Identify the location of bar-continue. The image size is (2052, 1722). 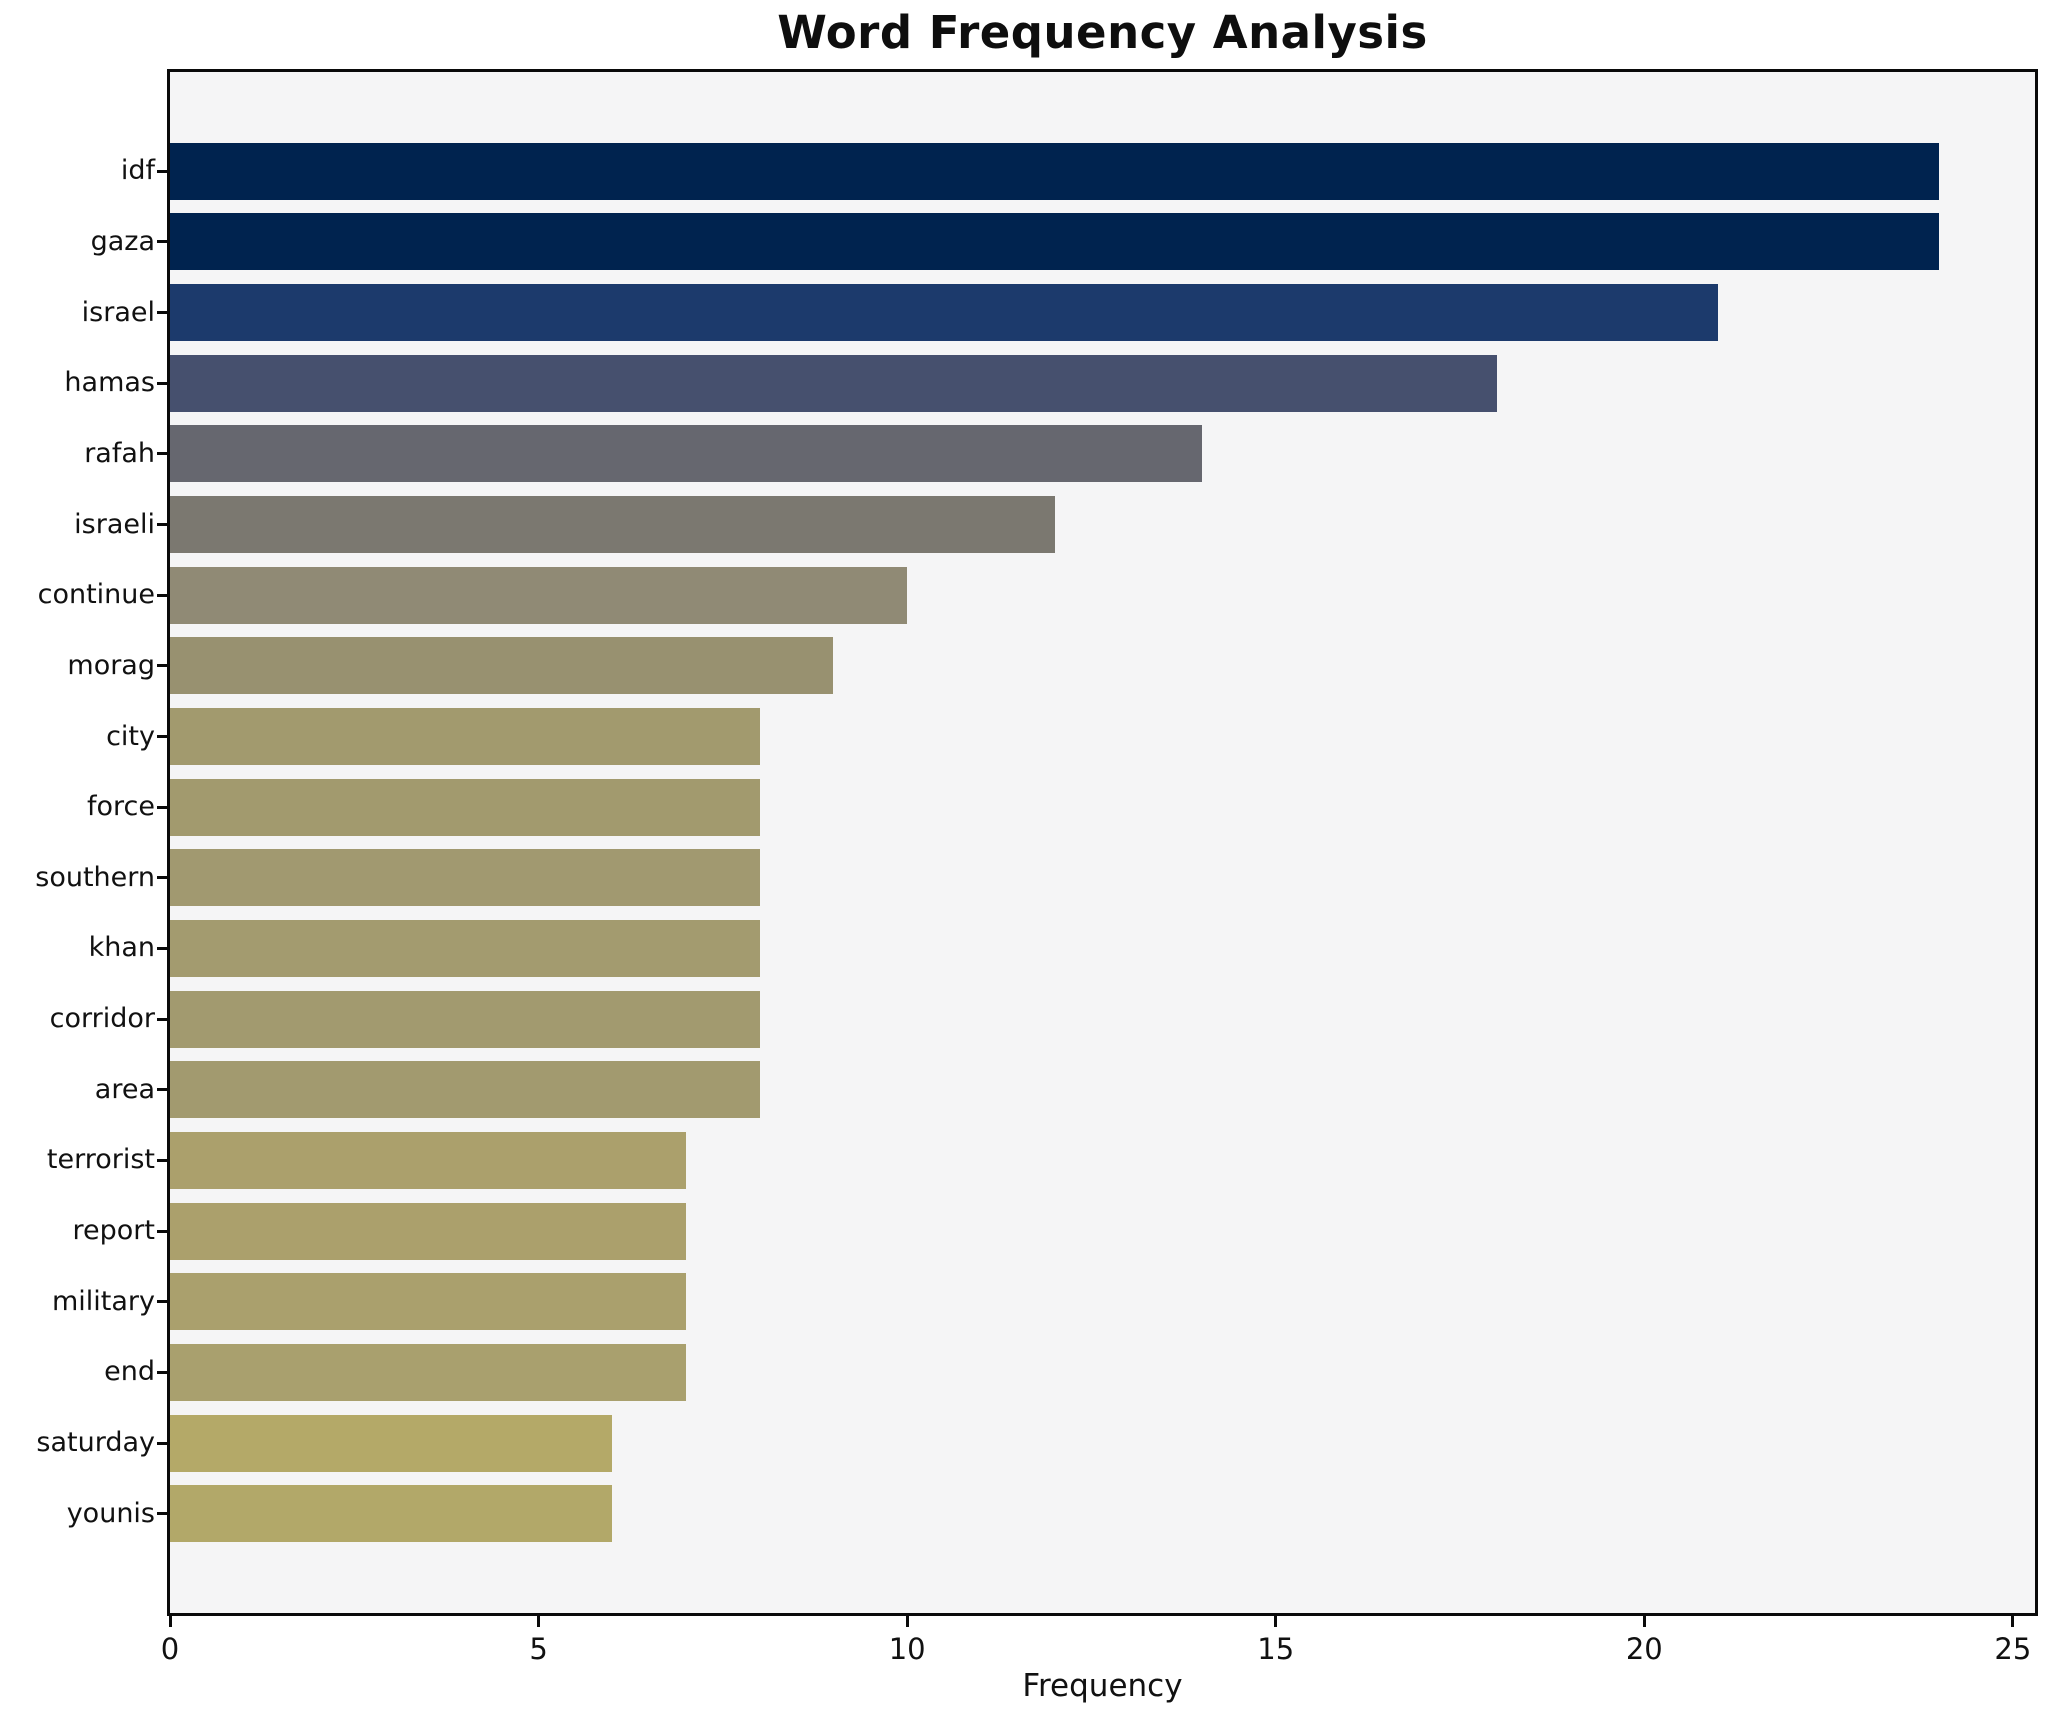
(539, 595).